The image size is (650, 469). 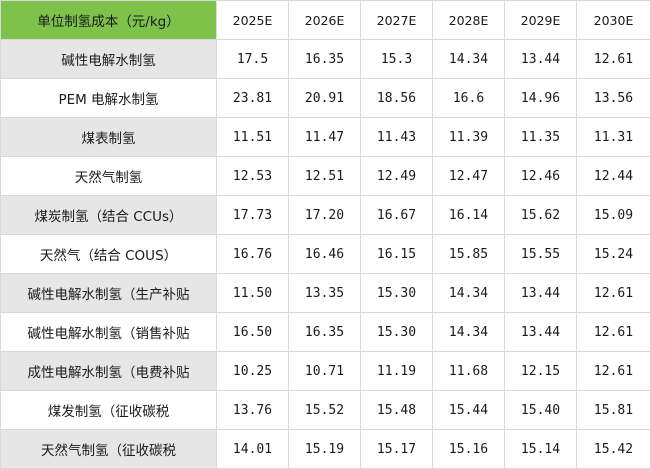 What do you see at coordinates (325, 410) in the screenshot?
I see `cost-value-cell: 15.52` at bounding box center [325, 410].